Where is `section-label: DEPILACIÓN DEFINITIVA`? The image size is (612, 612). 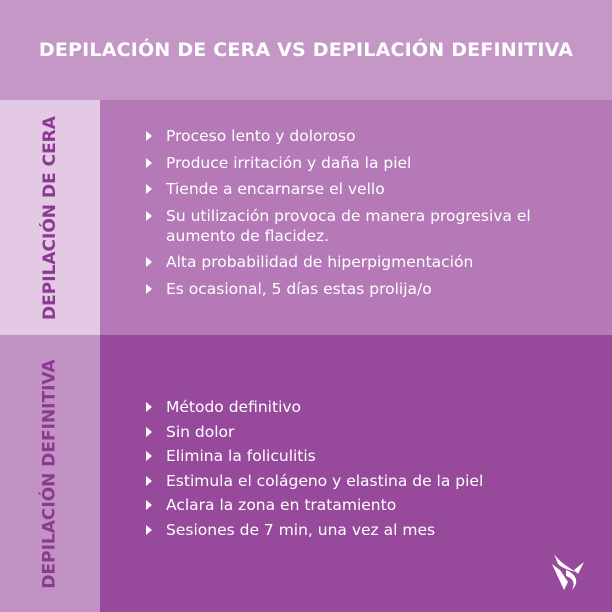 section-label: DEPILACIÓN DEFINITIVA is located at coordinates (50, 473).